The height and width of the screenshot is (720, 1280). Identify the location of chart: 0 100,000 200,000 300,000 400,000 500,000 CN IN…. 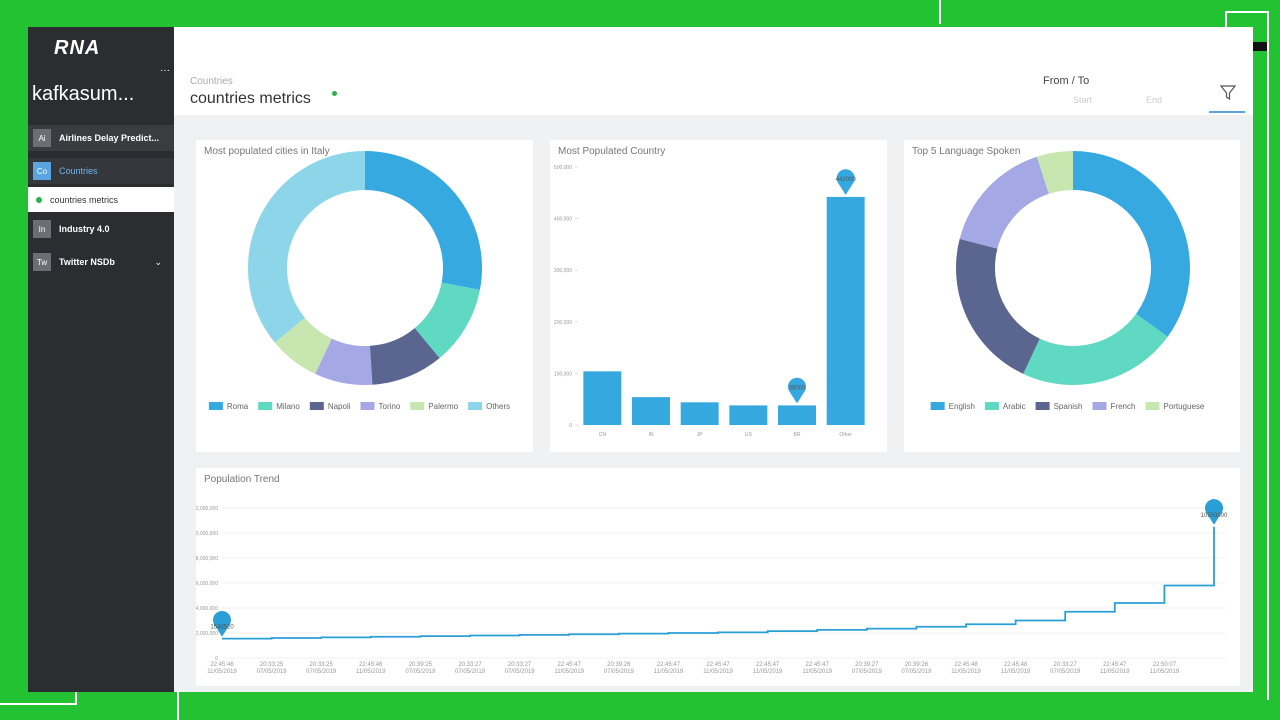
(709, 301).